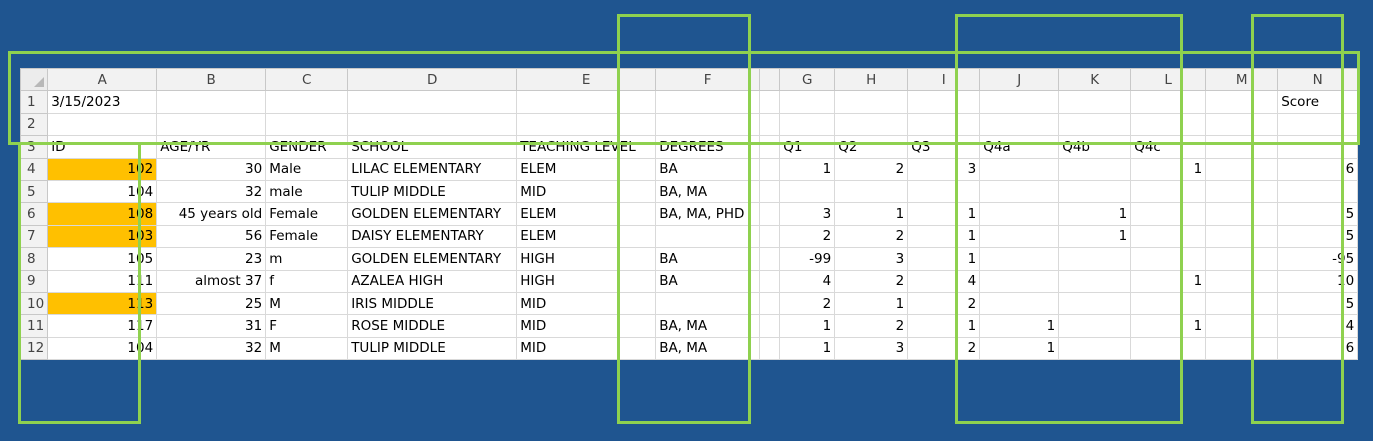 The height and width of the screenshot is (441, 1373). What do you see at coordinates (944, 236) in the screenshot?
I see `cell-i7: 1` at bounding box center [944, 236].